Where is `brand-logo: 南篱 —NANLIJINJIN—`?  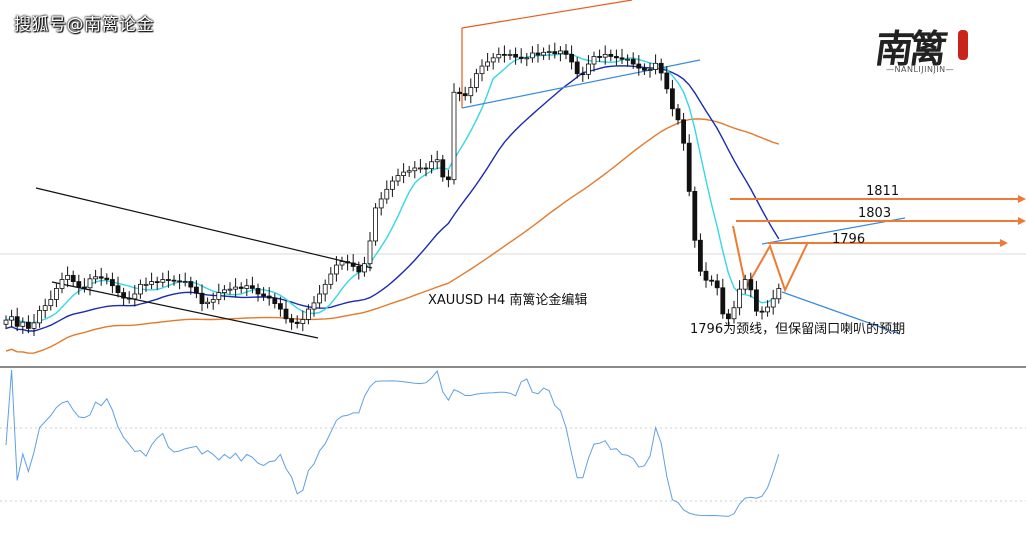 brand-logo: 南篱 —NANLIJINJIN— is located at coordinates (927, 50).